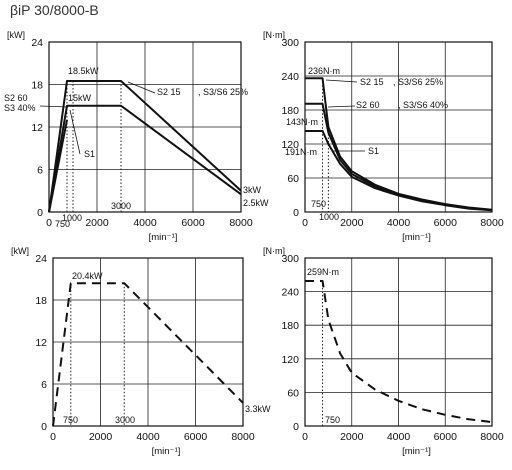 This screenshot has width=512, height=470. What do you see at coordinates (83, 71) in the screenshot?
I see `annotation-label: 18.5kW` at bounding box center [83, 71].